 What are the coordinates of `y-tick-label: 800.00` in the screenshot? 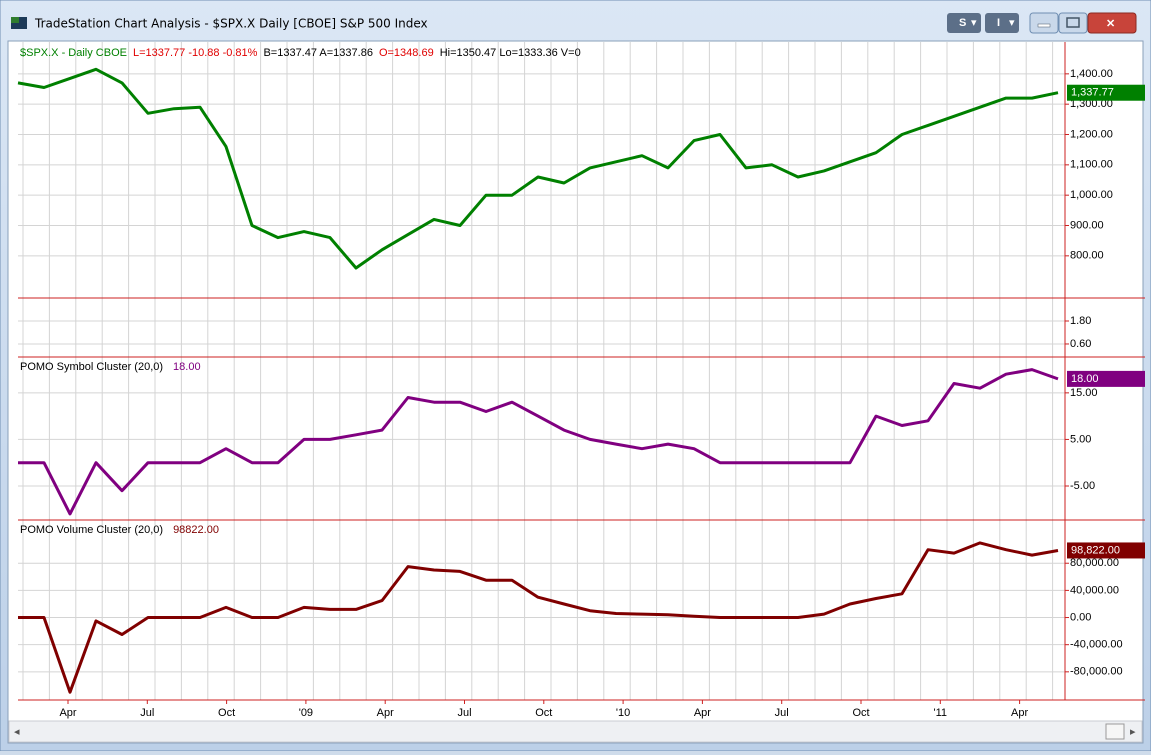 It's located at (1087, 256).